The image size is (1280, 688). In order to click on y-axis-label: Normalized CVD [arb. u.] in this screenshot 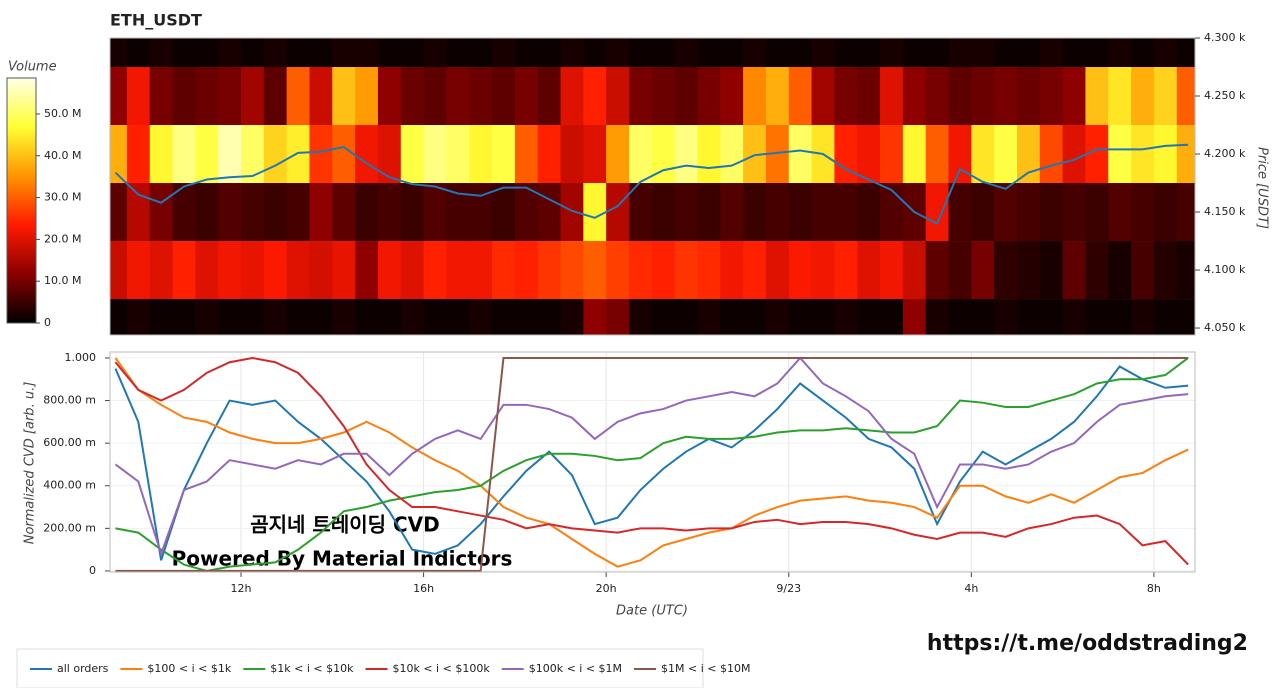, I will do `click(30, 463)`.